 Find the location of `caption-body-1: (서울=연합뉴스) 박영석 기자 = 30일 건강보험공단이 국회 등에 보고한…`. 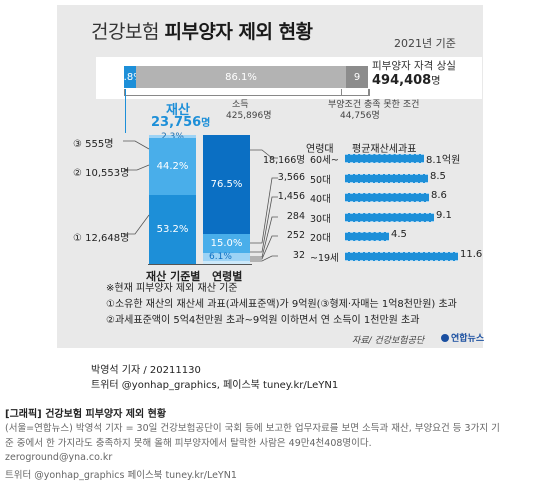

caption-body-1: (서울=연합뉴스) 박영석 기자 = 30일 건강보험공단이 국회 등에 보고한… is located at coordinates (252, 428).